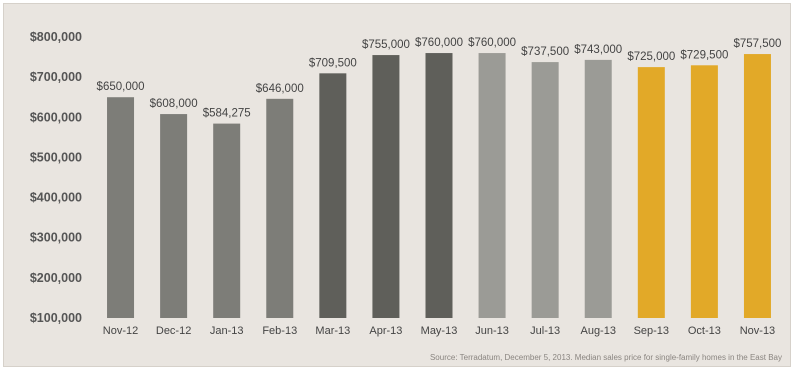  I want to click on data-label: $725,000, so click(651, 57).